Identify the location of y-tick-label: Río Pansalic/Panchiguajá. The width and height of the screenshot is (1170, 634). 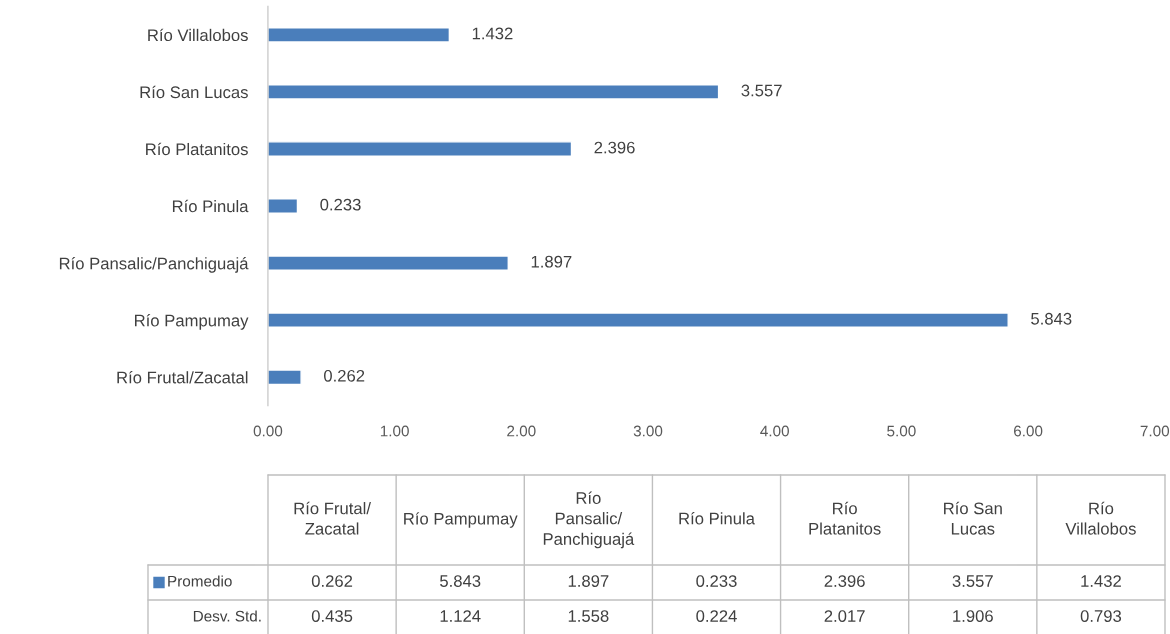
(154, 264).